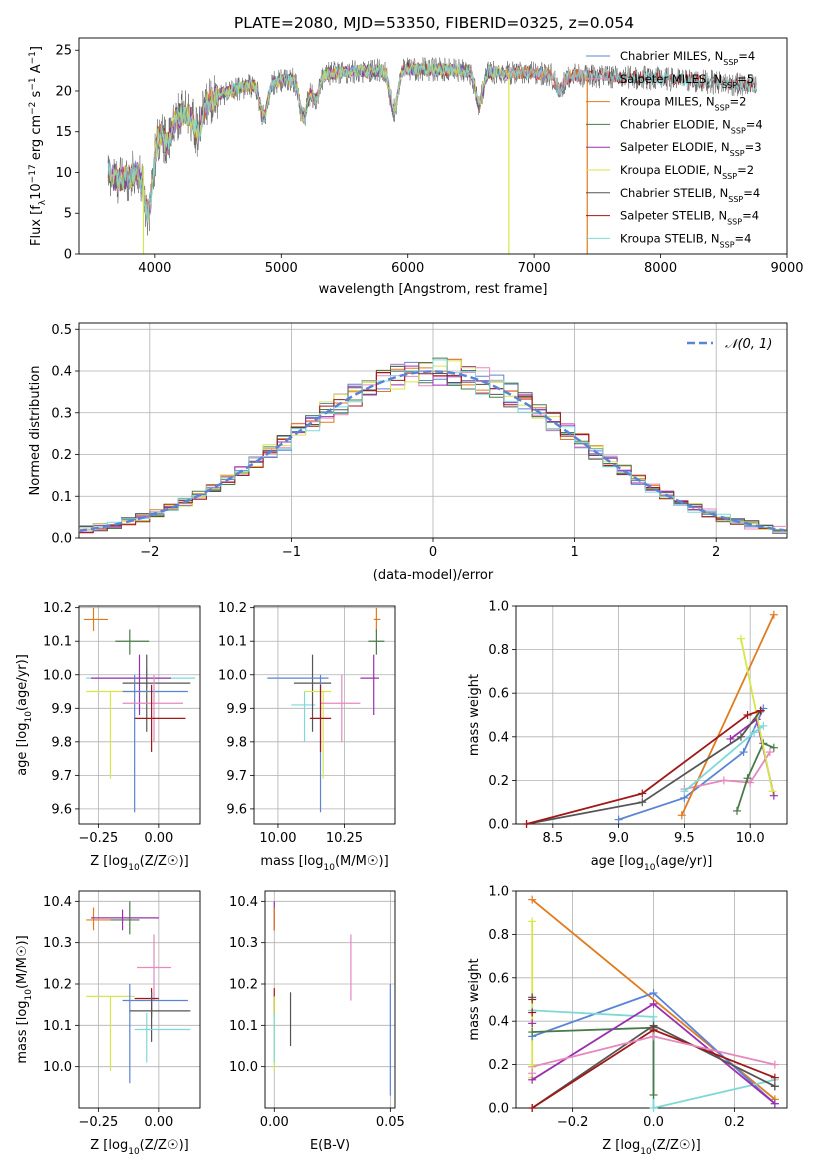 The image size is (819, 1170). What do you see at coordinates (281, 268) in the screenshot?
I see `x-tick-label: 5000` at bounding box center [281, 268].